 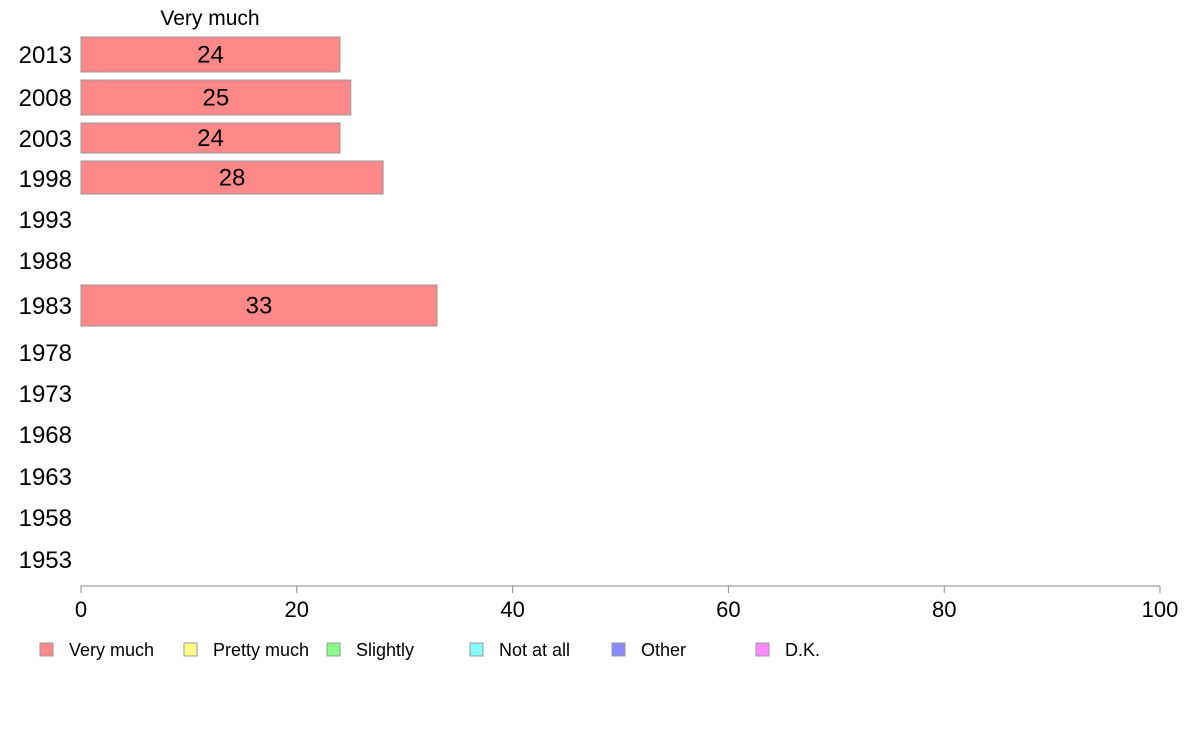 I want to click on x-tick-label-60: 60, so click(x=728, y=609).